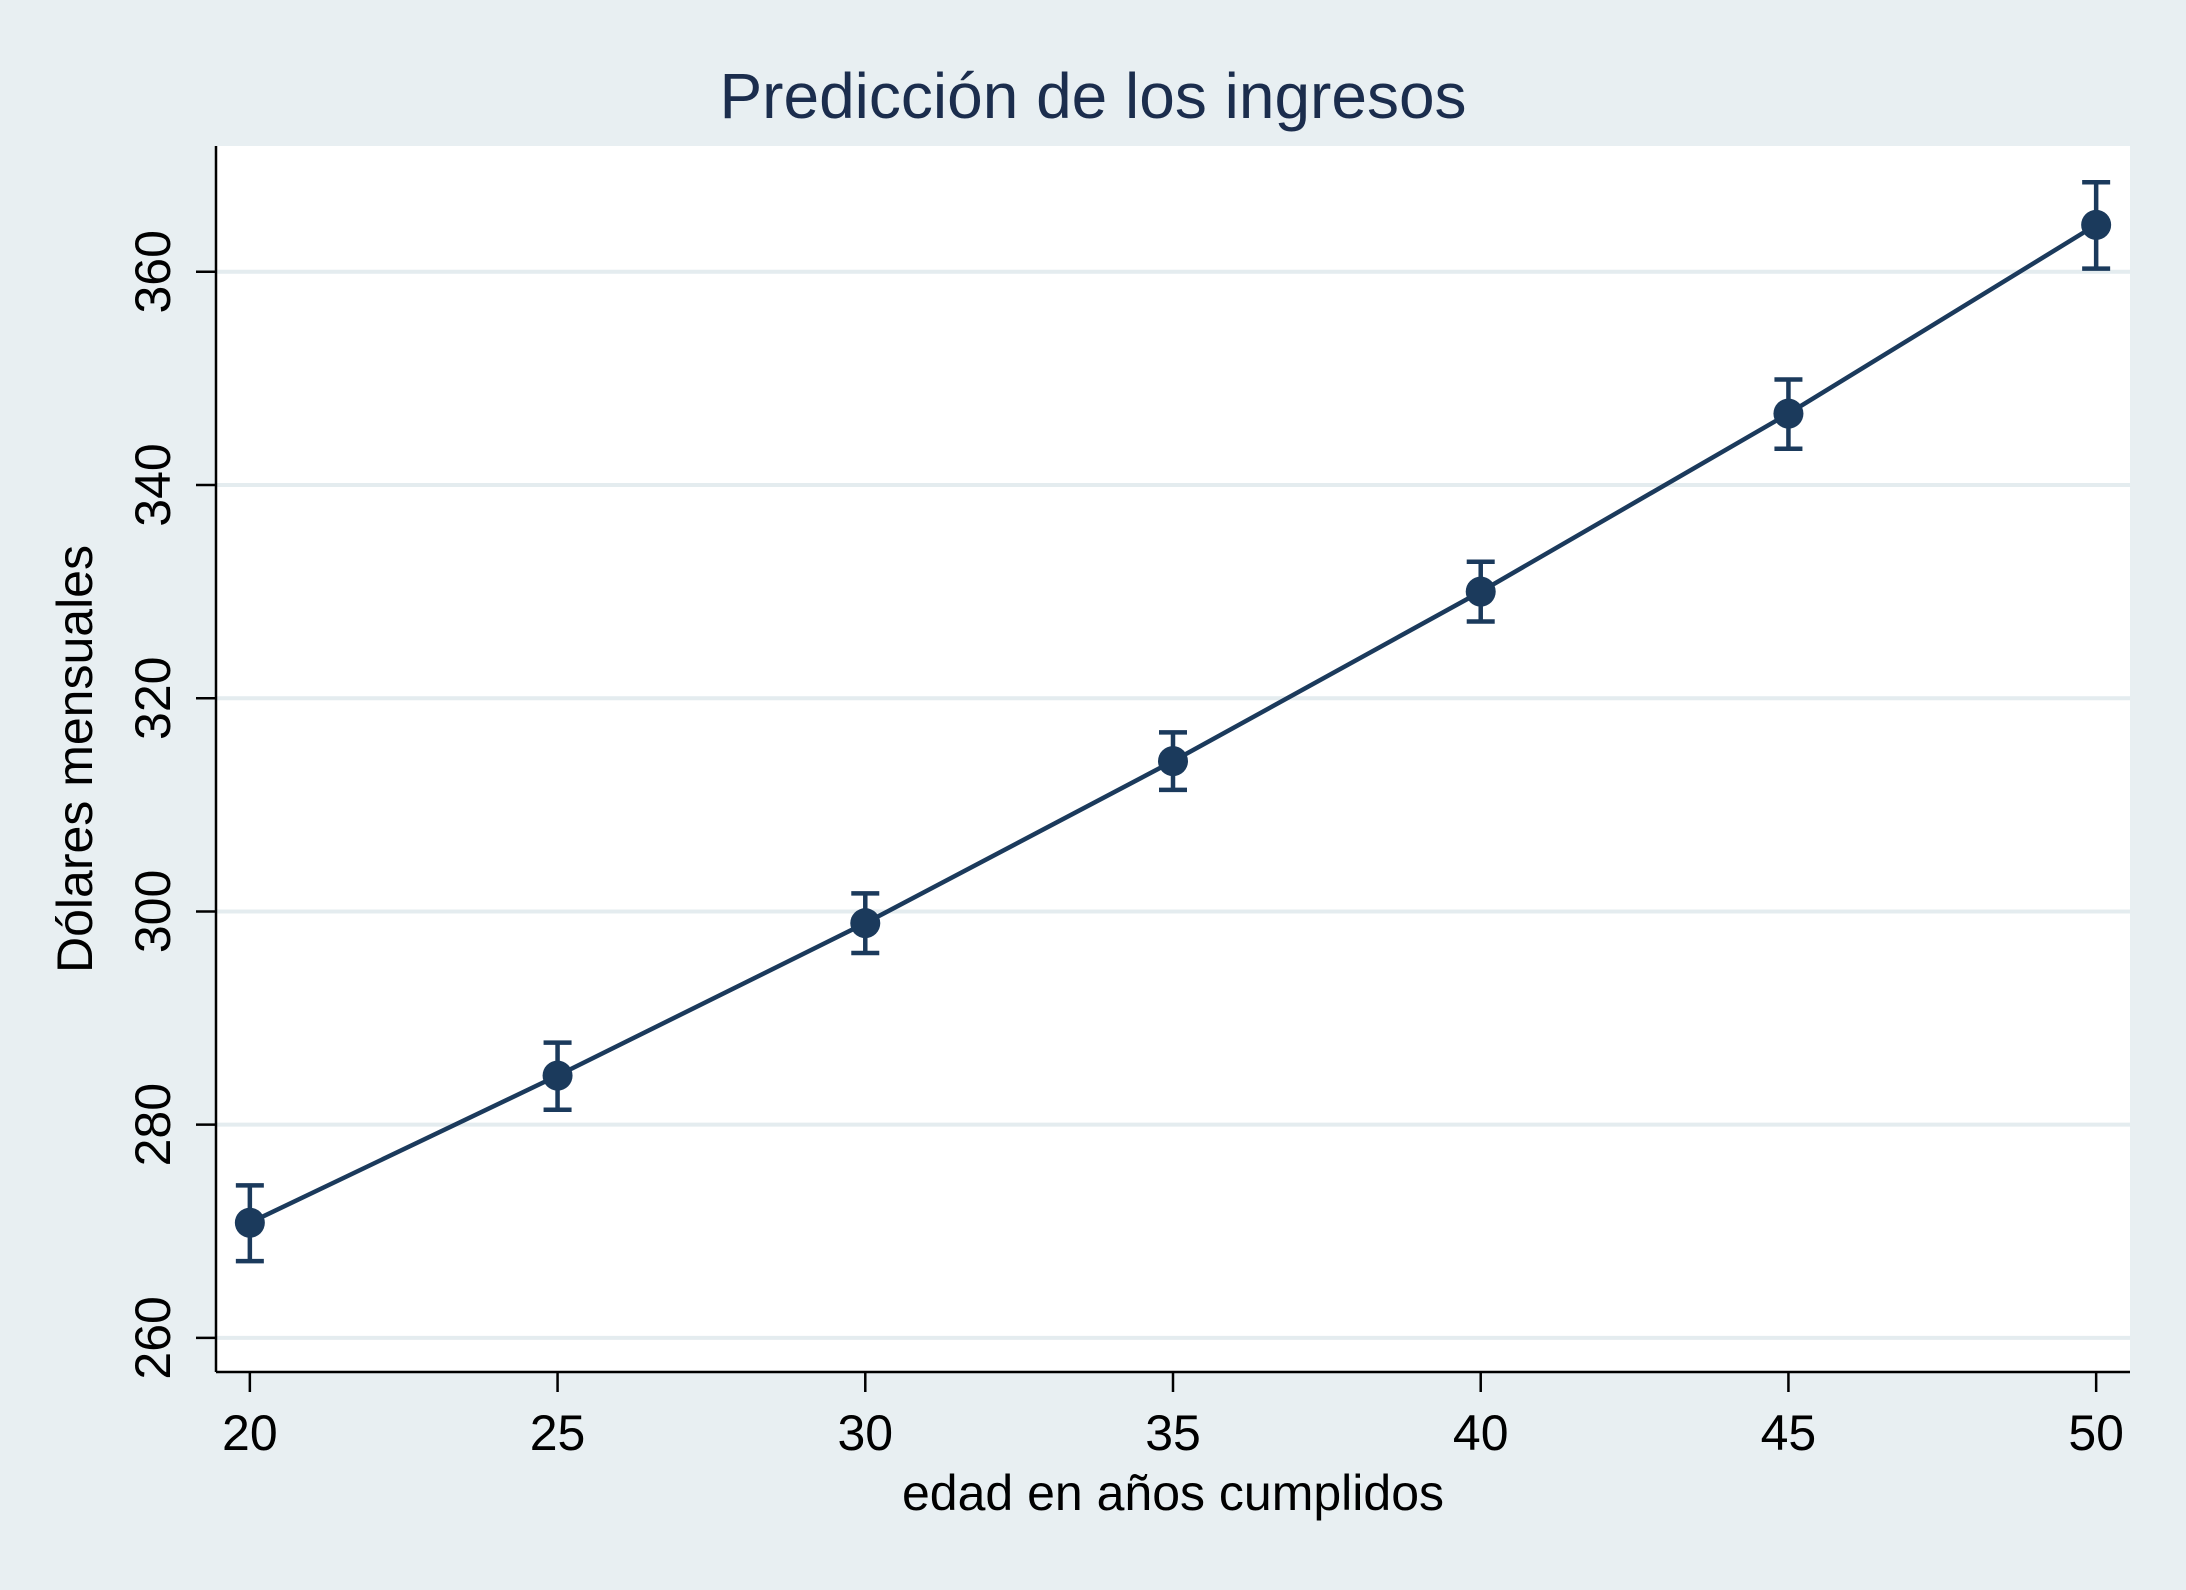  I want to click on x-tick-label: 25, so click(558, 1433).